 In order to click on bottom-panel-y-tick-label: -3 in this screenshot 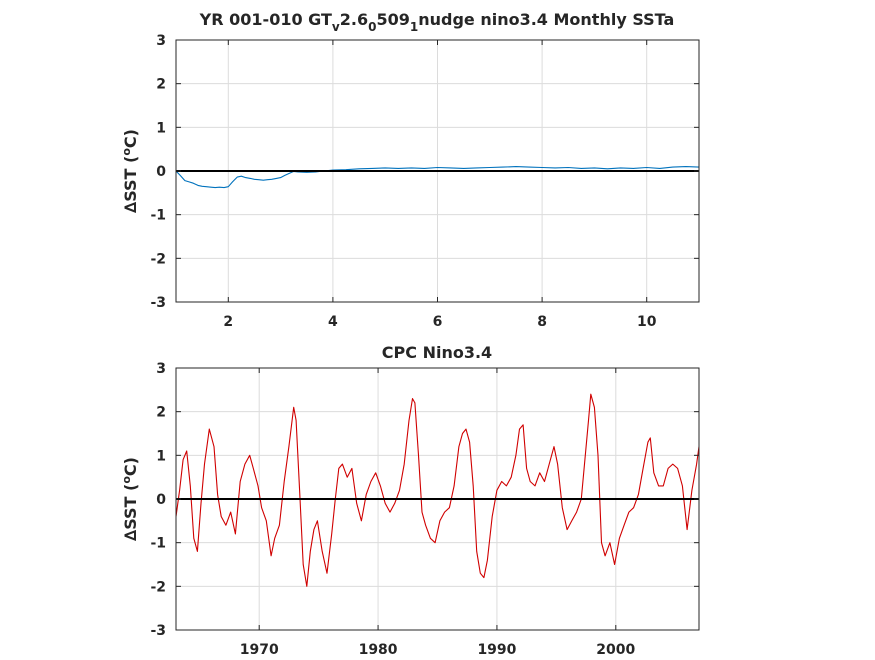, I will do `click(158, 631)`.